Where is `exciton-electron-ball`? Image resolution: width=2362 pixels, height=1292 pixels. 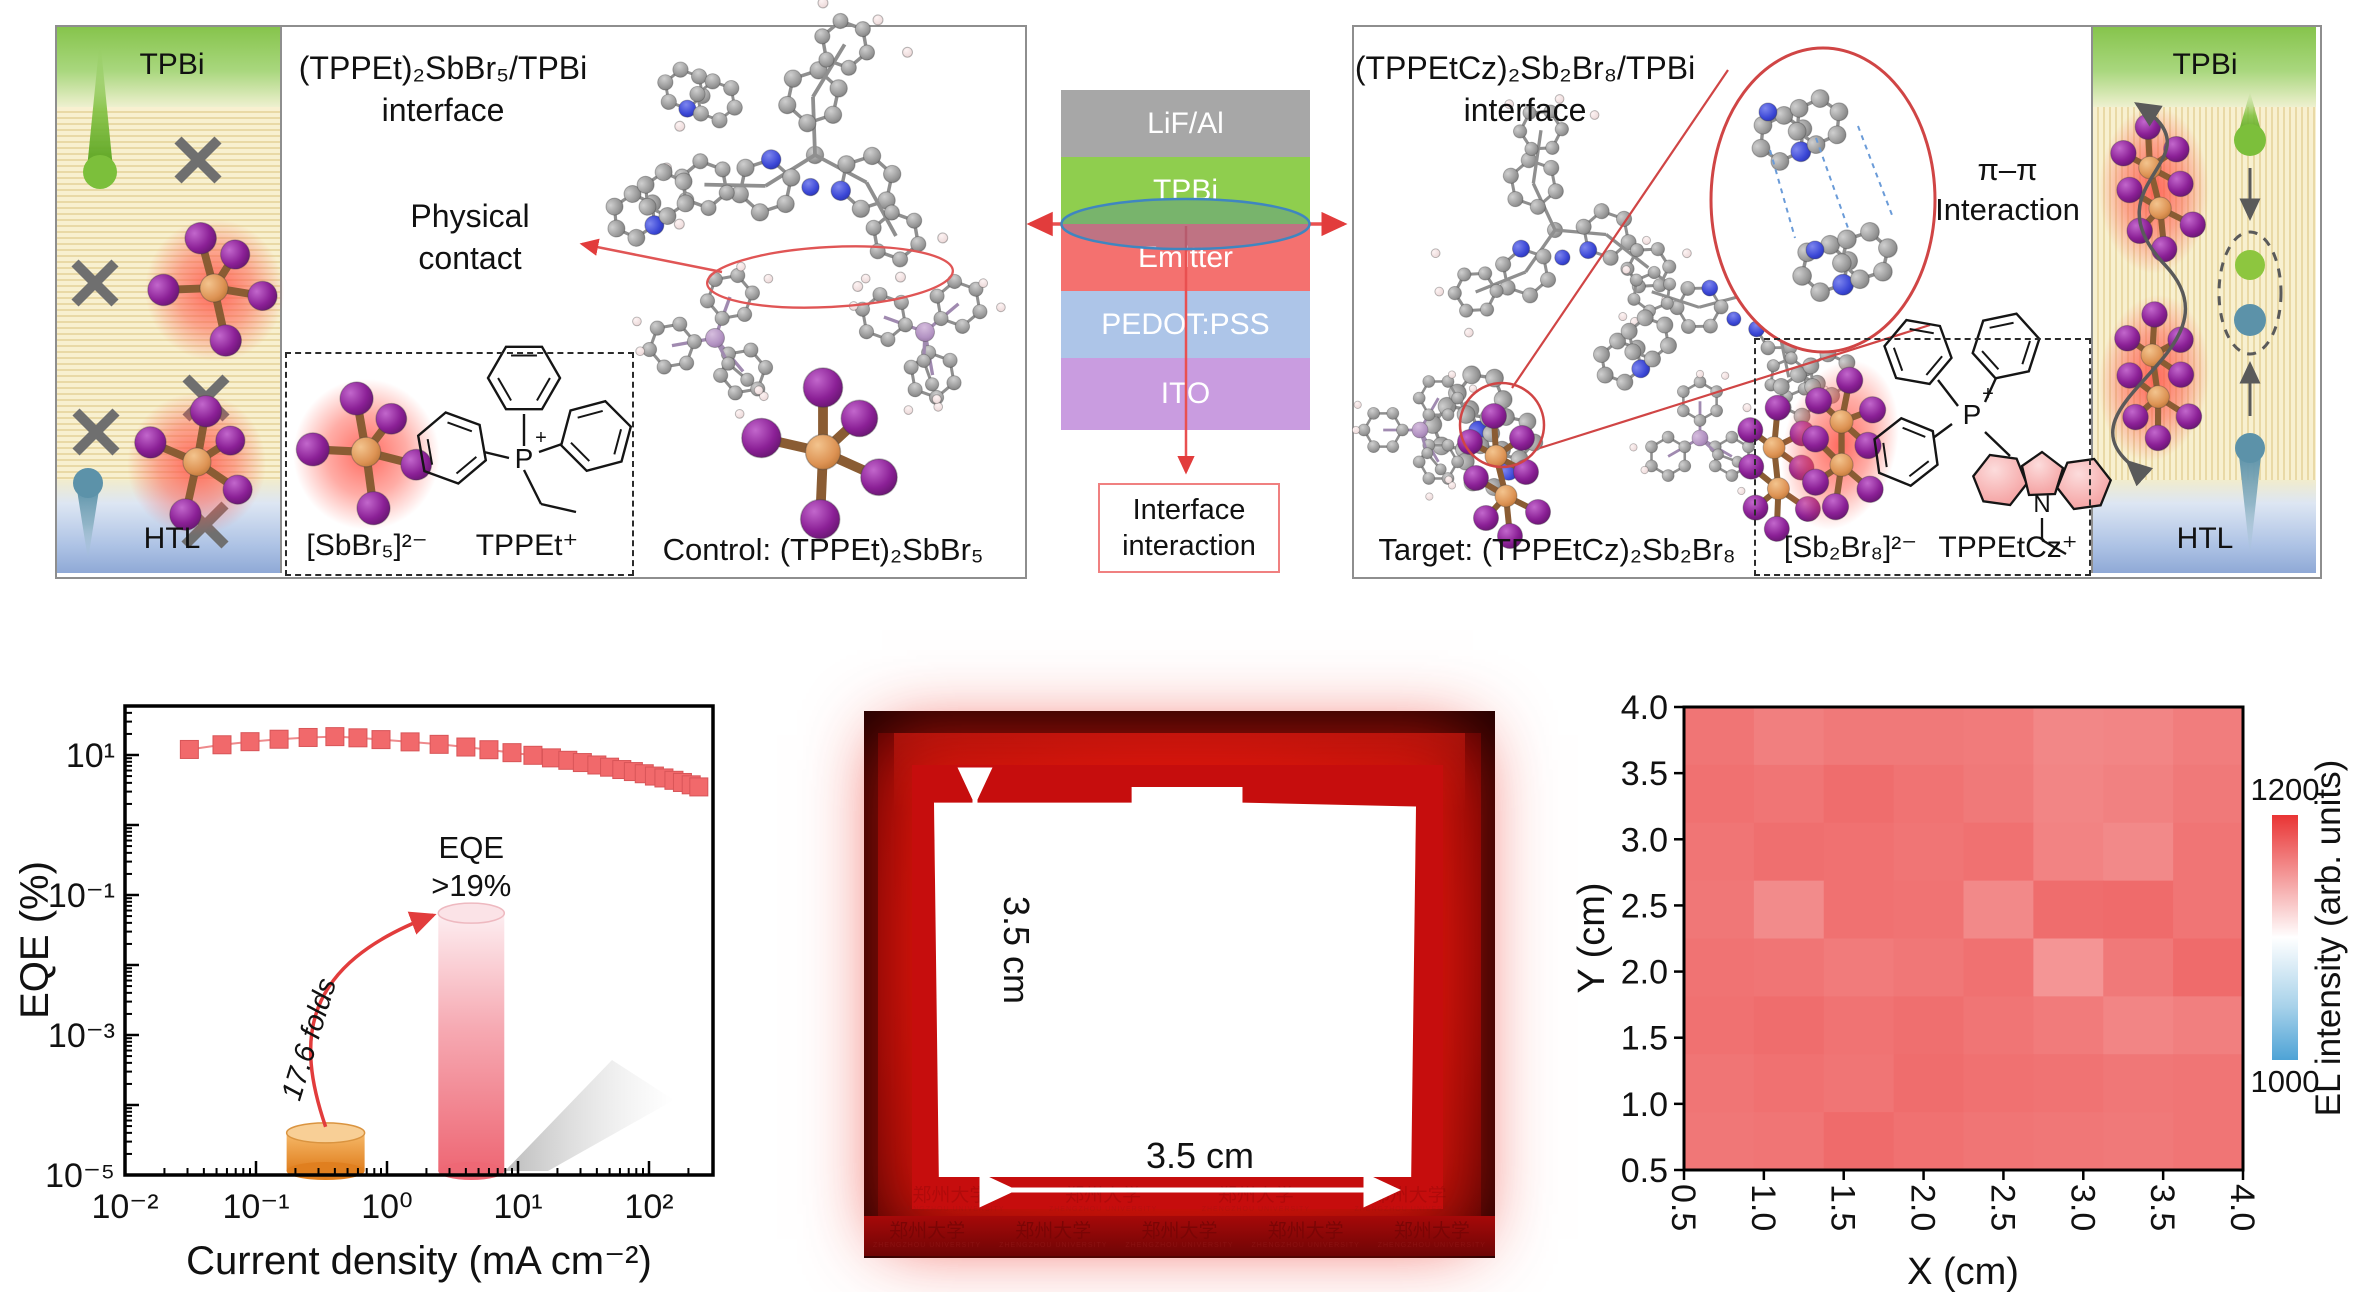 exciton-electron-ball is located at coordinates (2250, 265).